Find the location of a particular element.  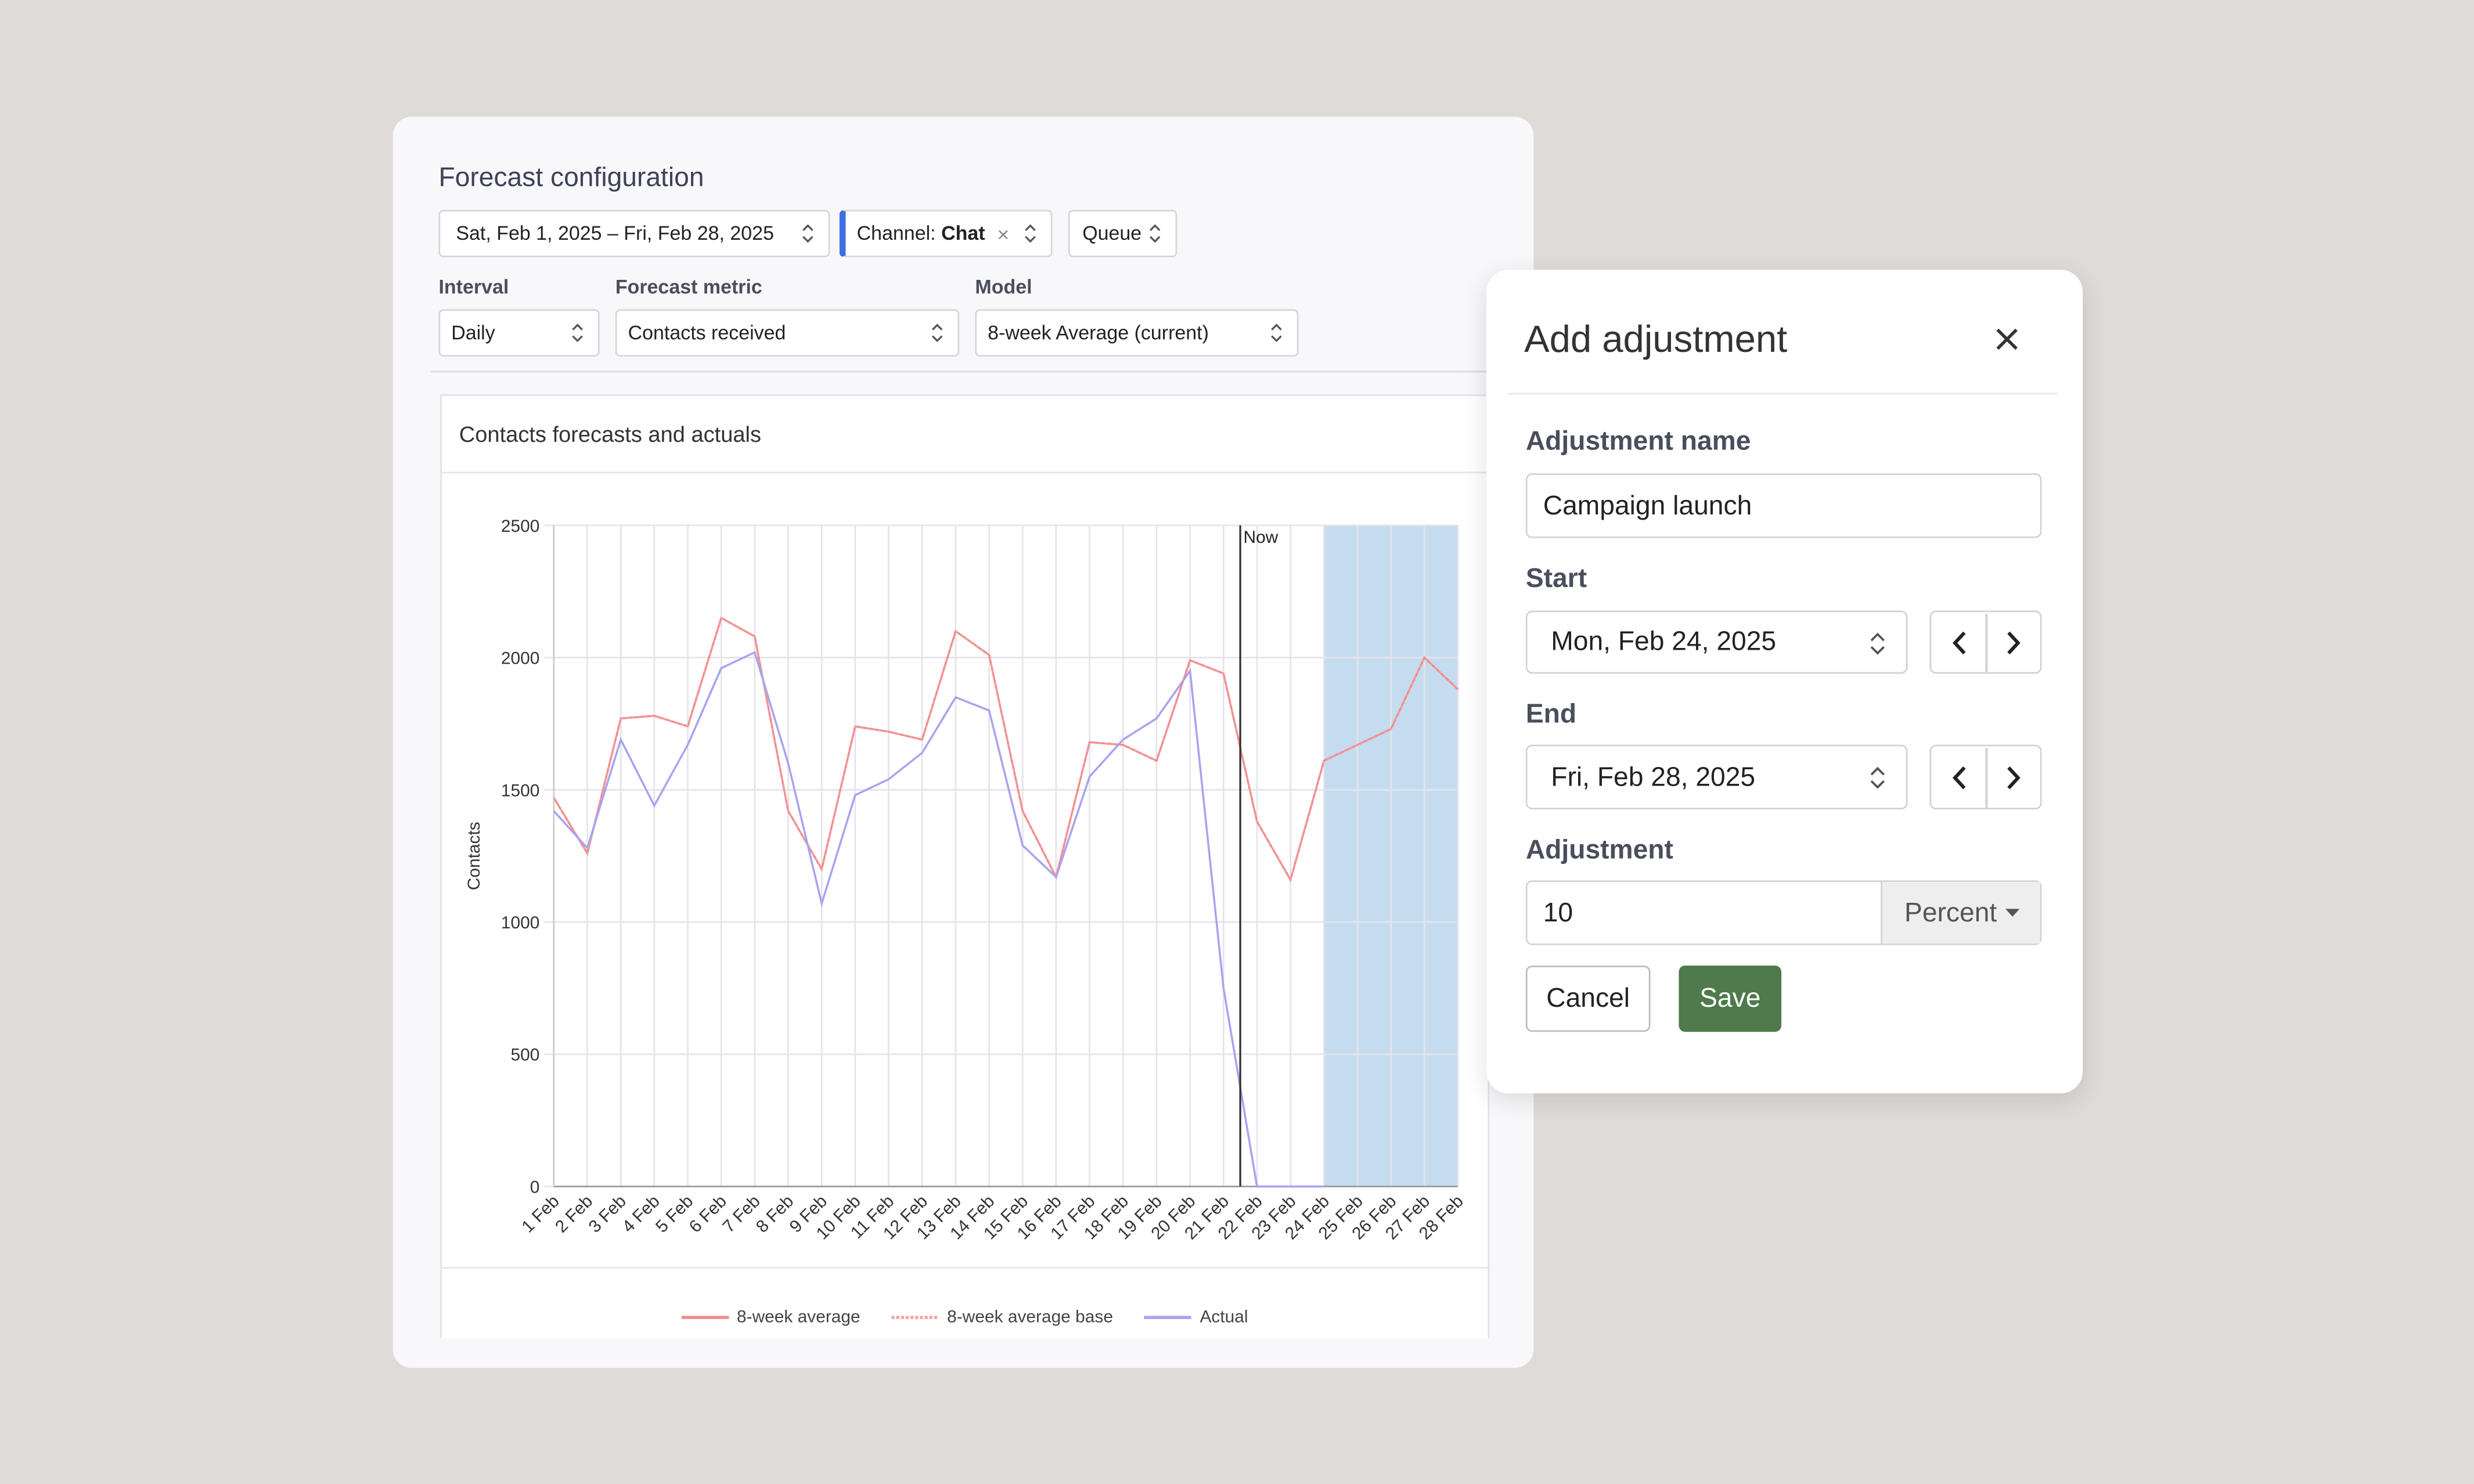

y-tick-label: 1500 is located at coordinates (520, 791).